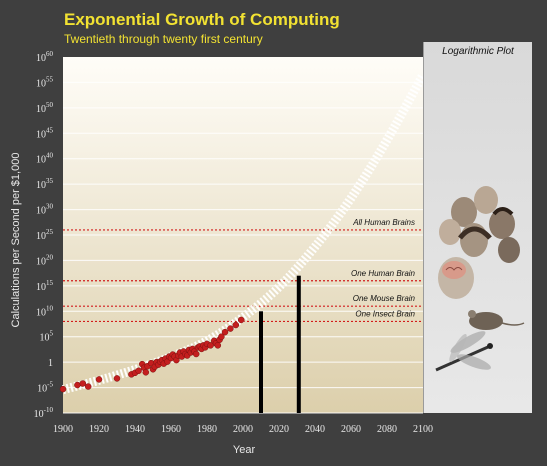 The image size is (547, 466). I want to click on x-tick-label: 1980, so click(207, 429).